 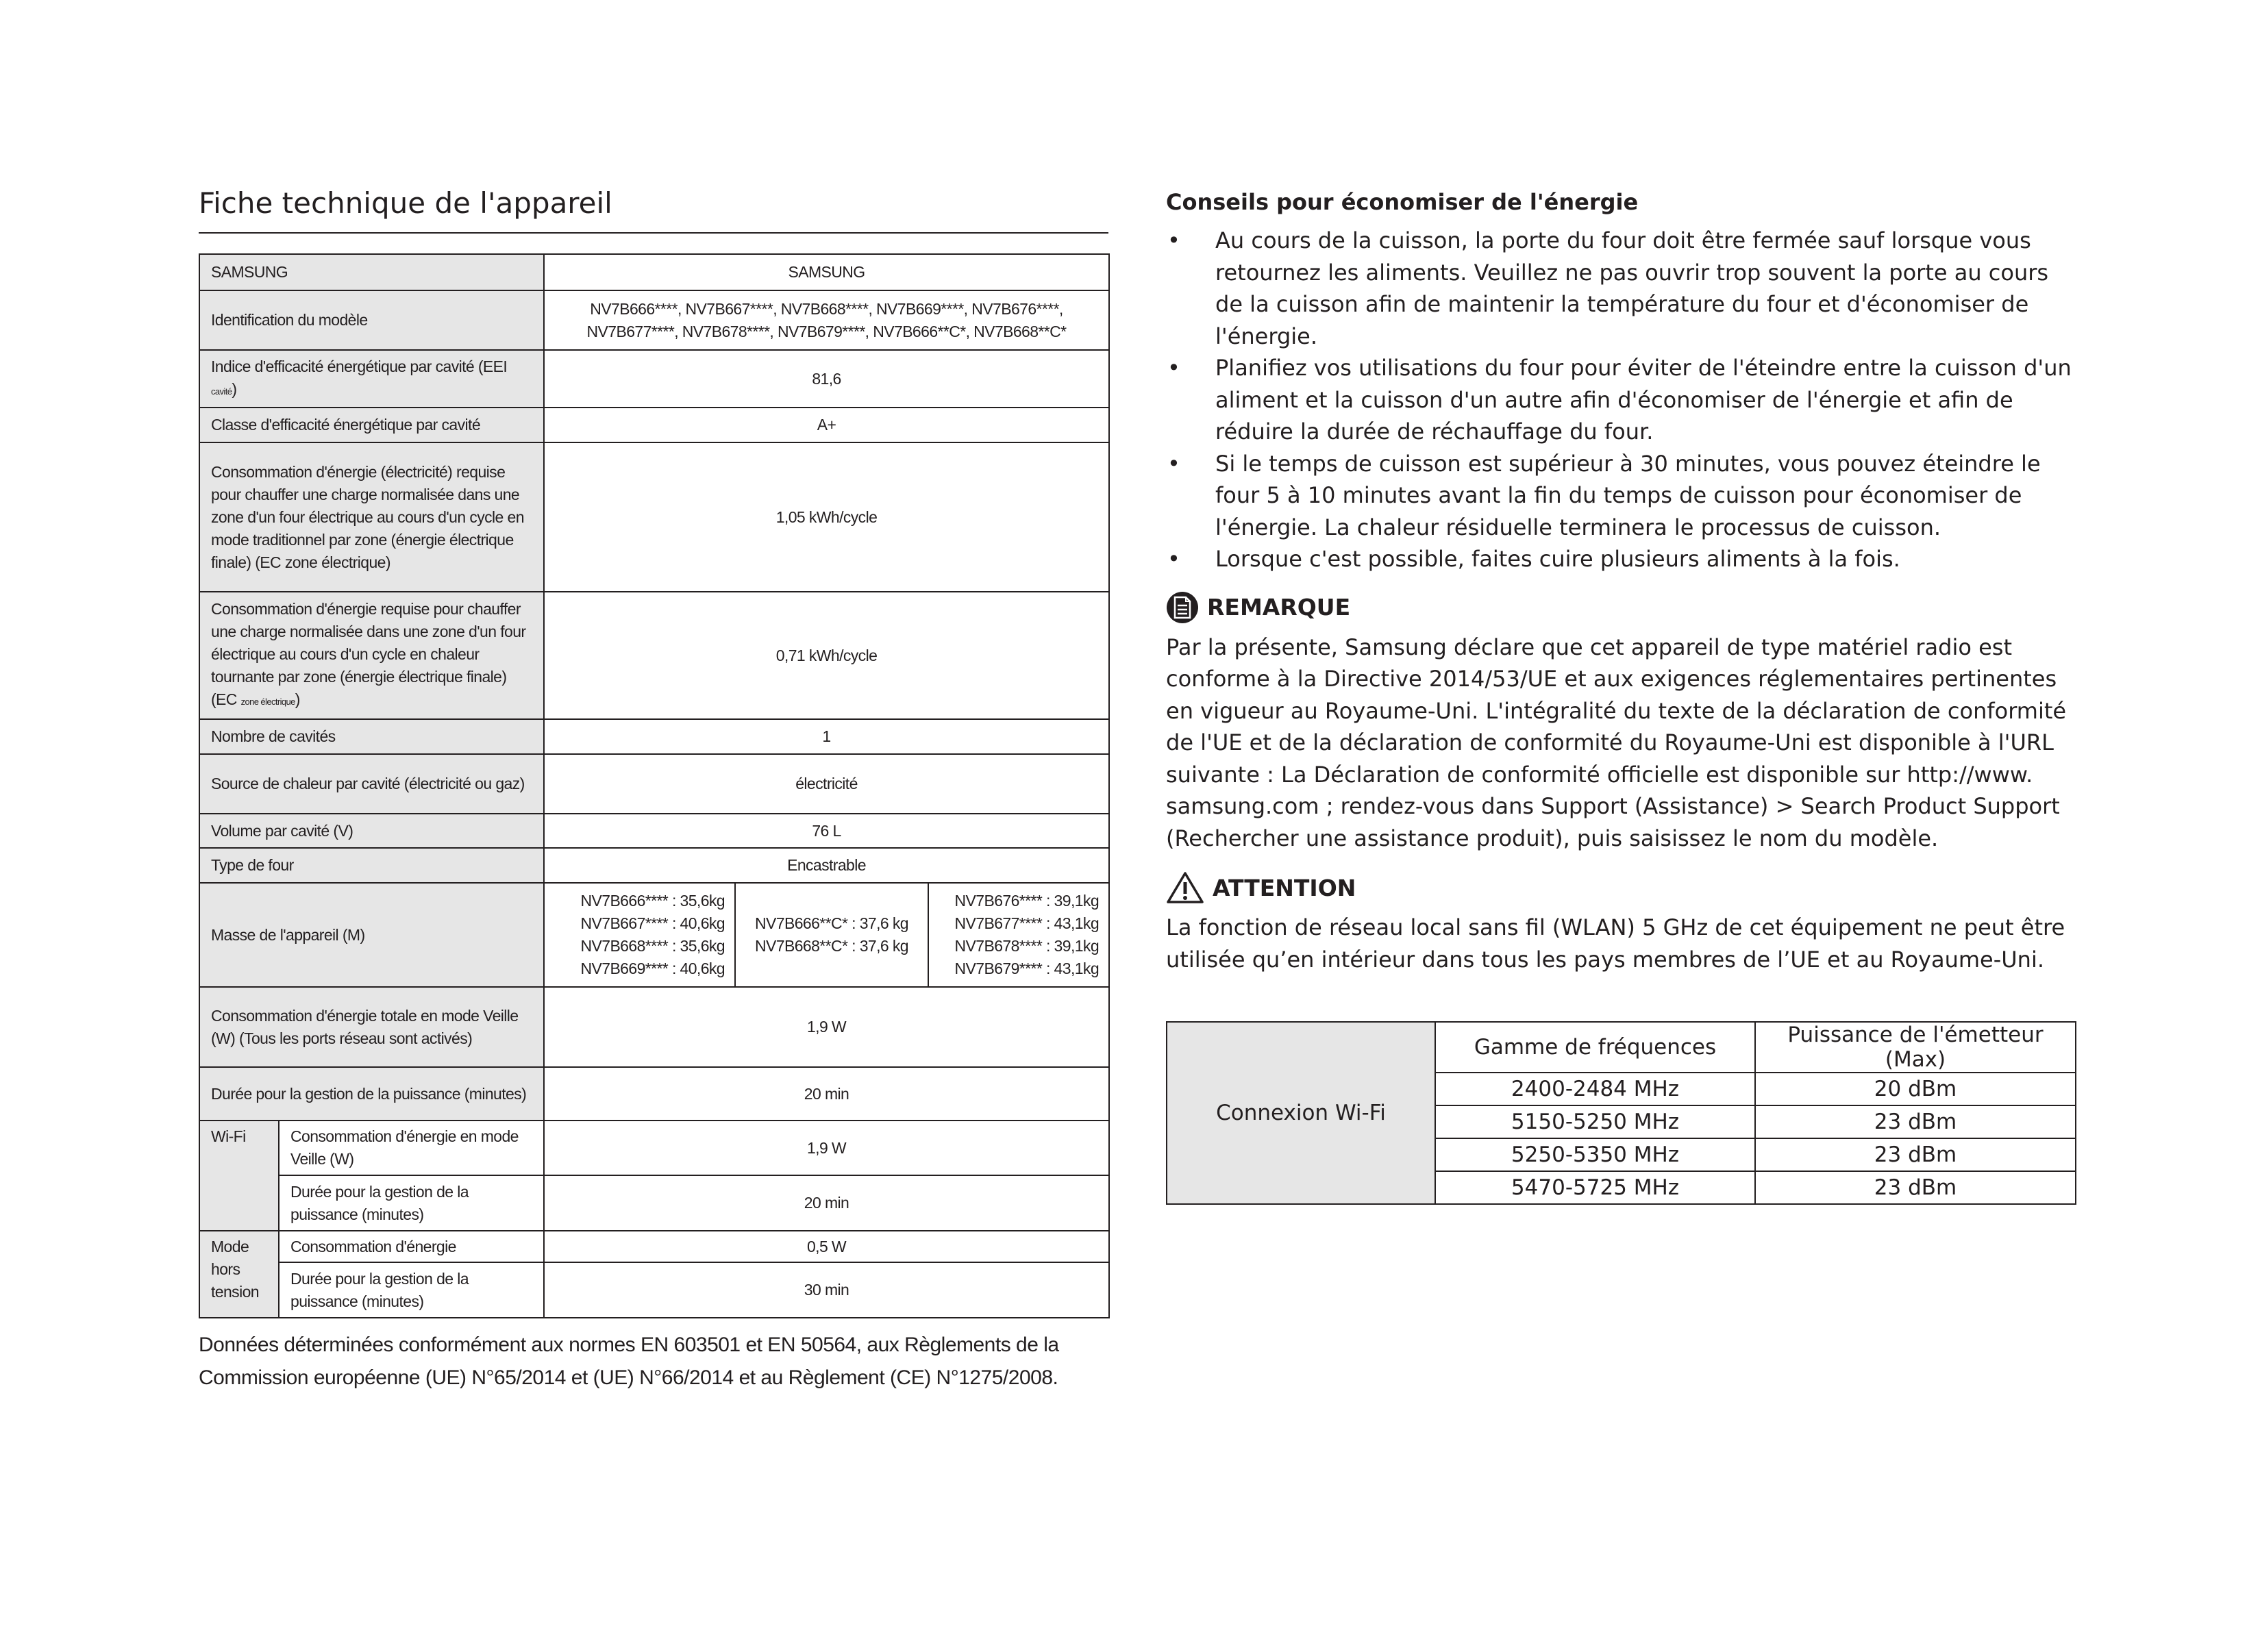 What do you see at coordinates (1182, 607) in the screenshot?
I see `note-icon` at bounding box center [1182, 607].